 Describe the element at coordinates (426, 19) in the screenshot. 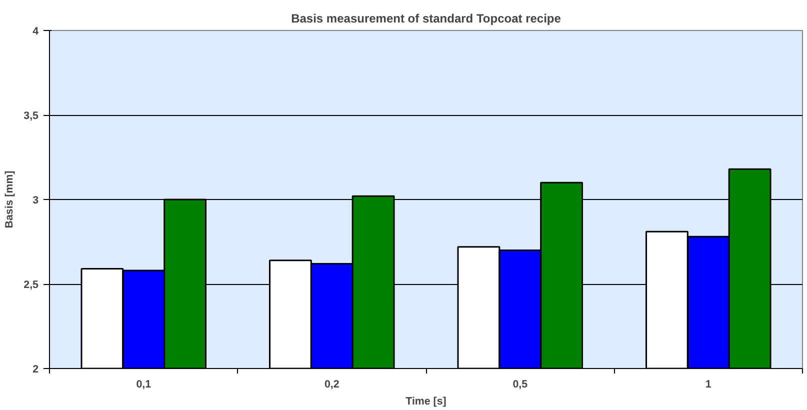

I see `chart-title: Basis measurement of standard Topcoat recipe` at that location.